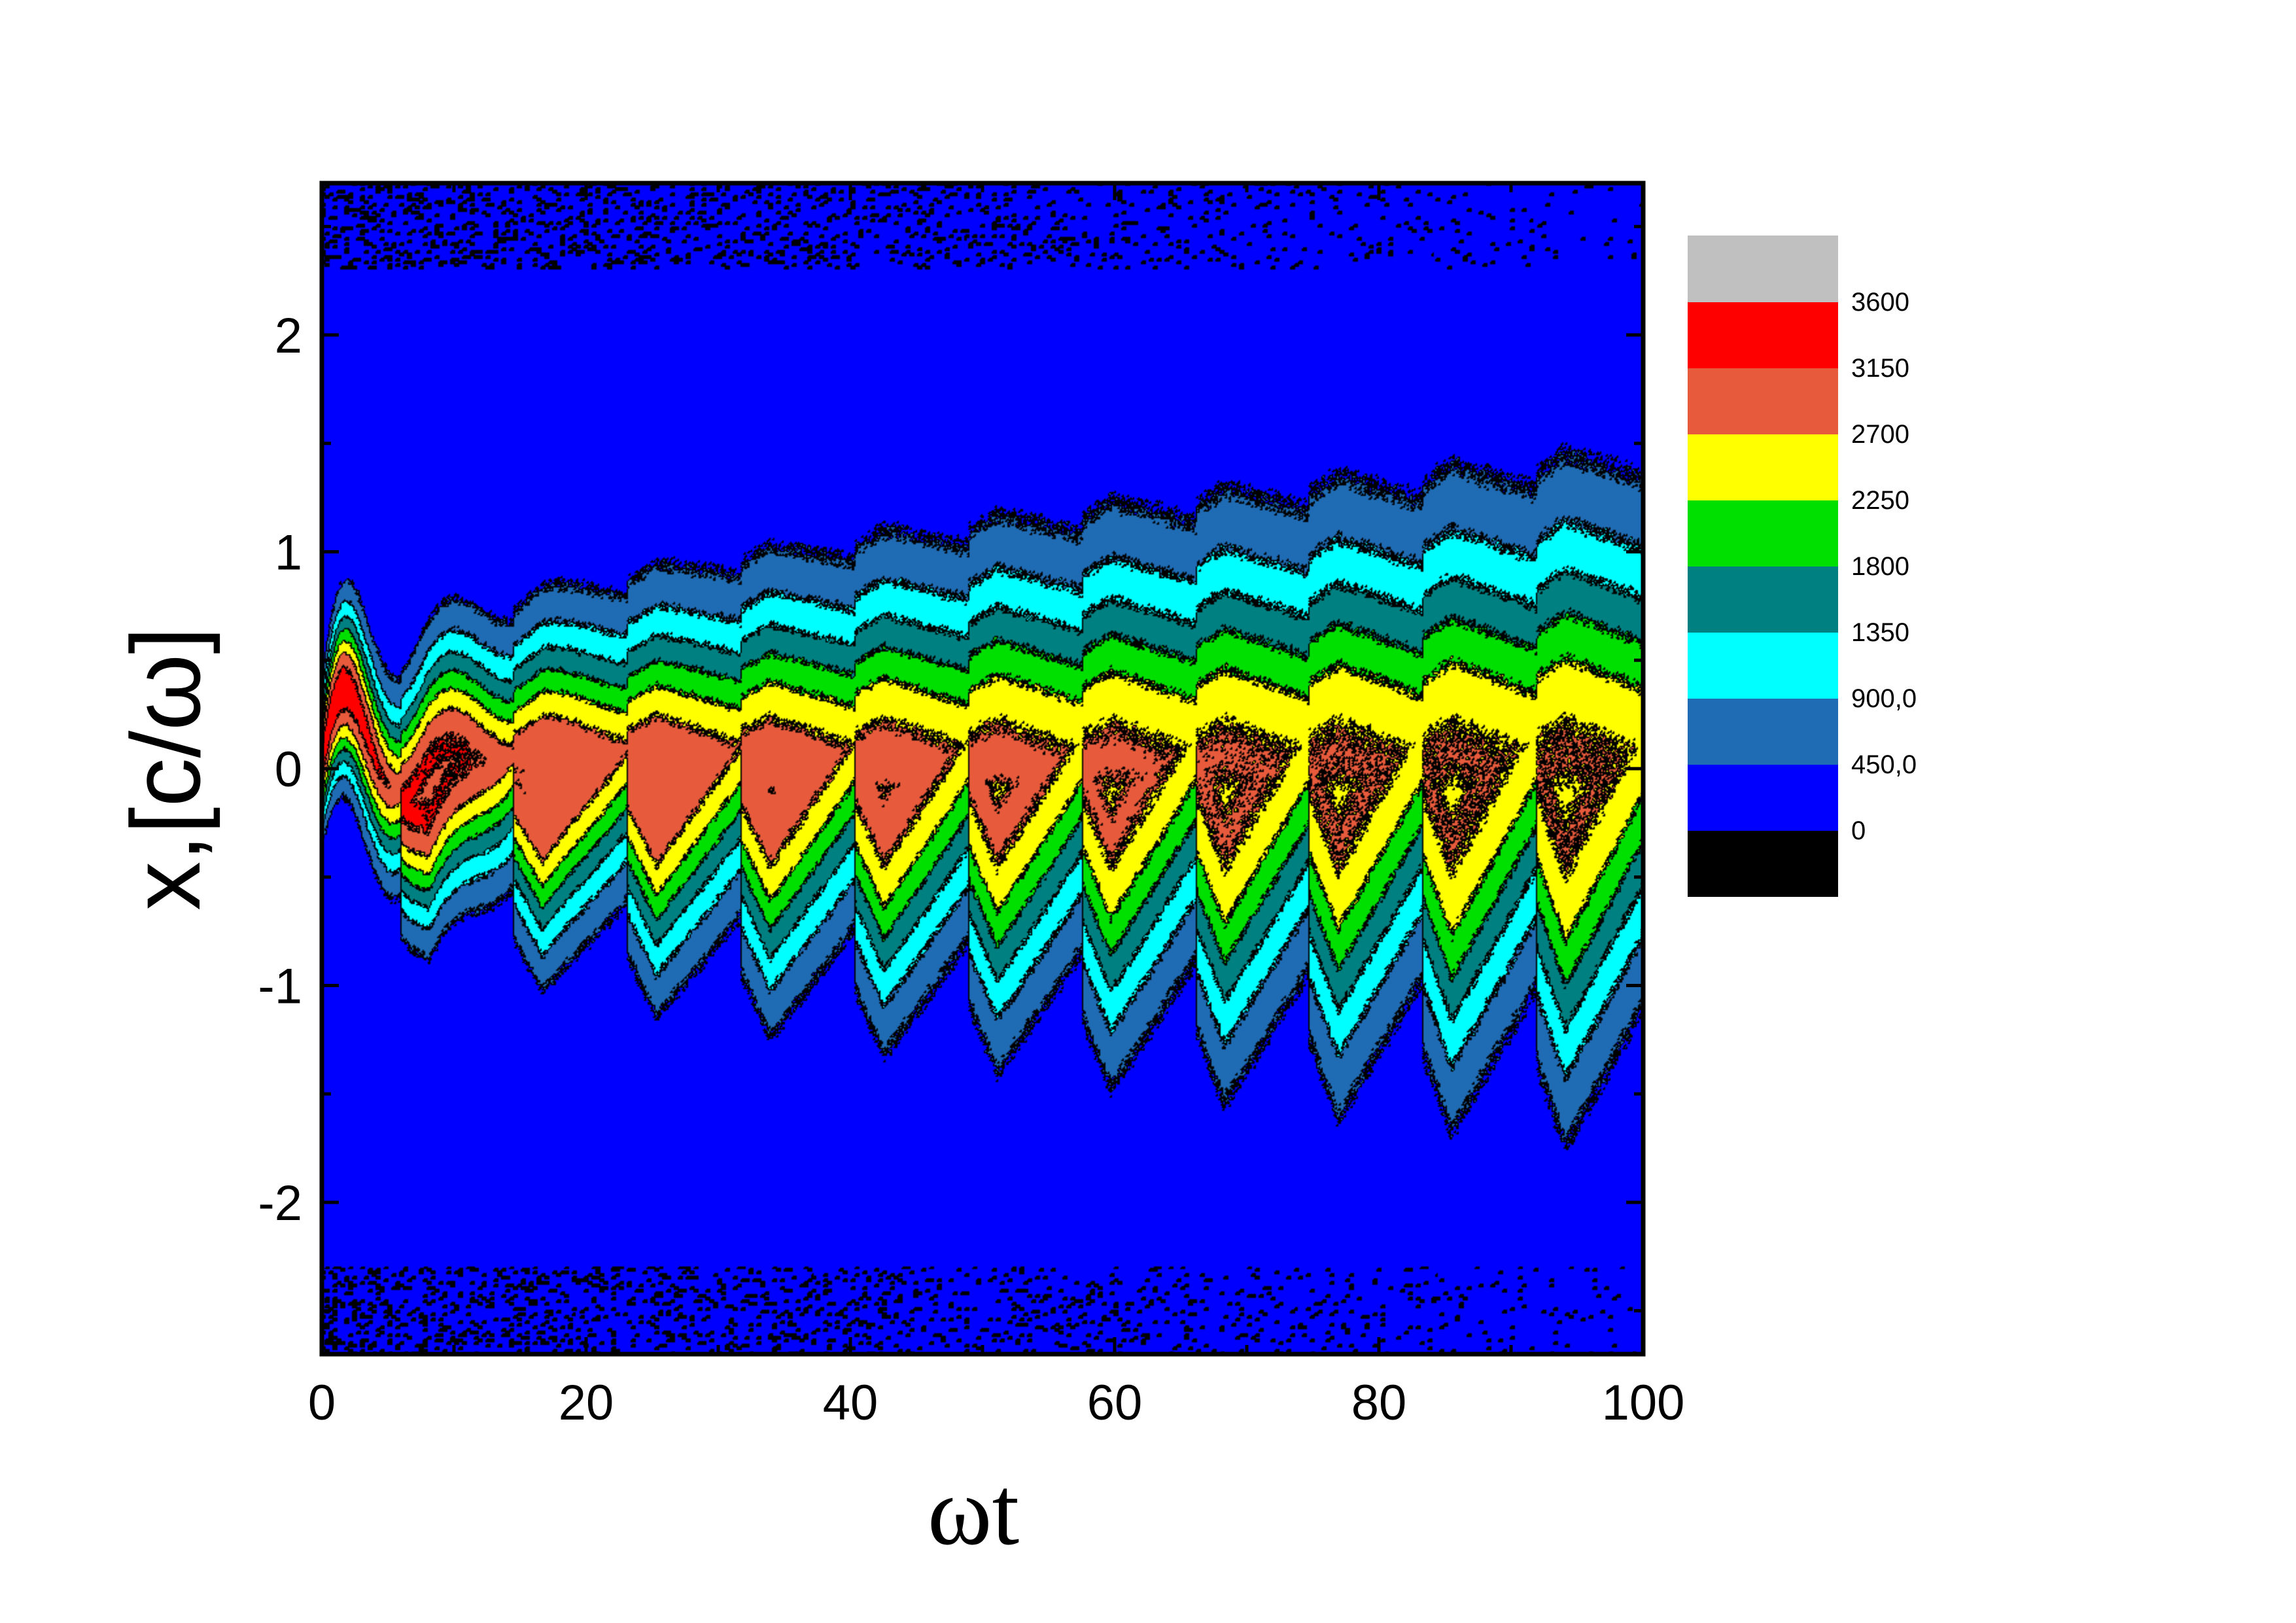  Describe the element at coordinates (850, 1403) in the screenshot. I see `x-tick-label: 40` at that location.